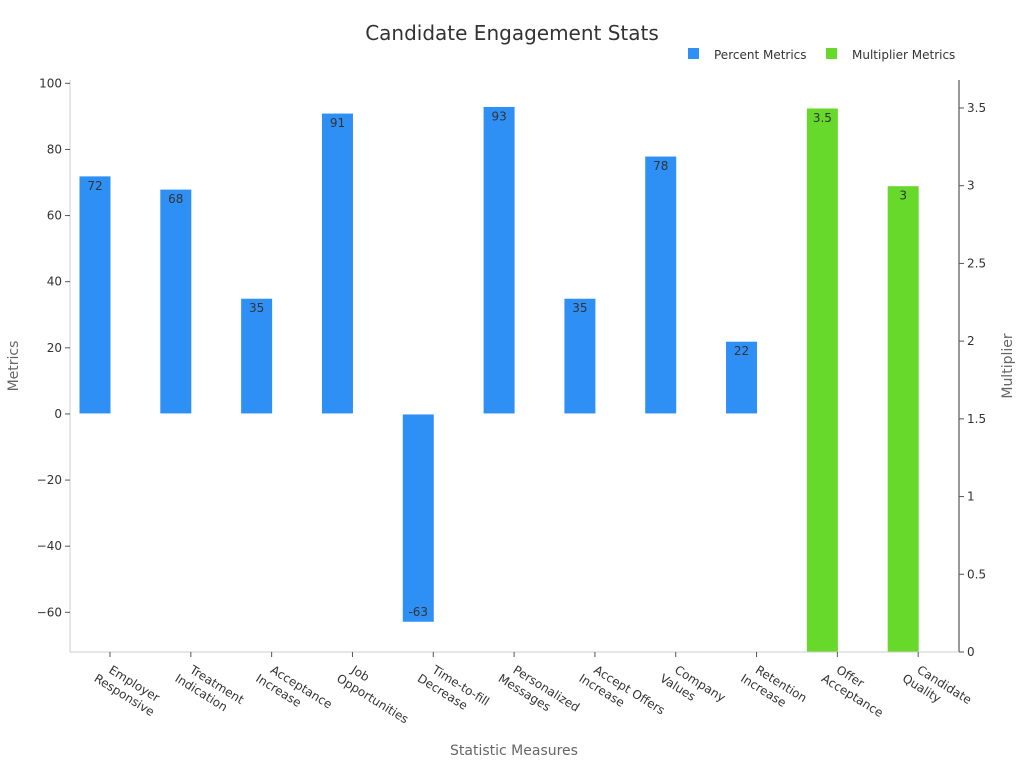 The height and width of the screenshot is (768, 1024). I want to click on y-tick-label: 0, so click(58, 414).